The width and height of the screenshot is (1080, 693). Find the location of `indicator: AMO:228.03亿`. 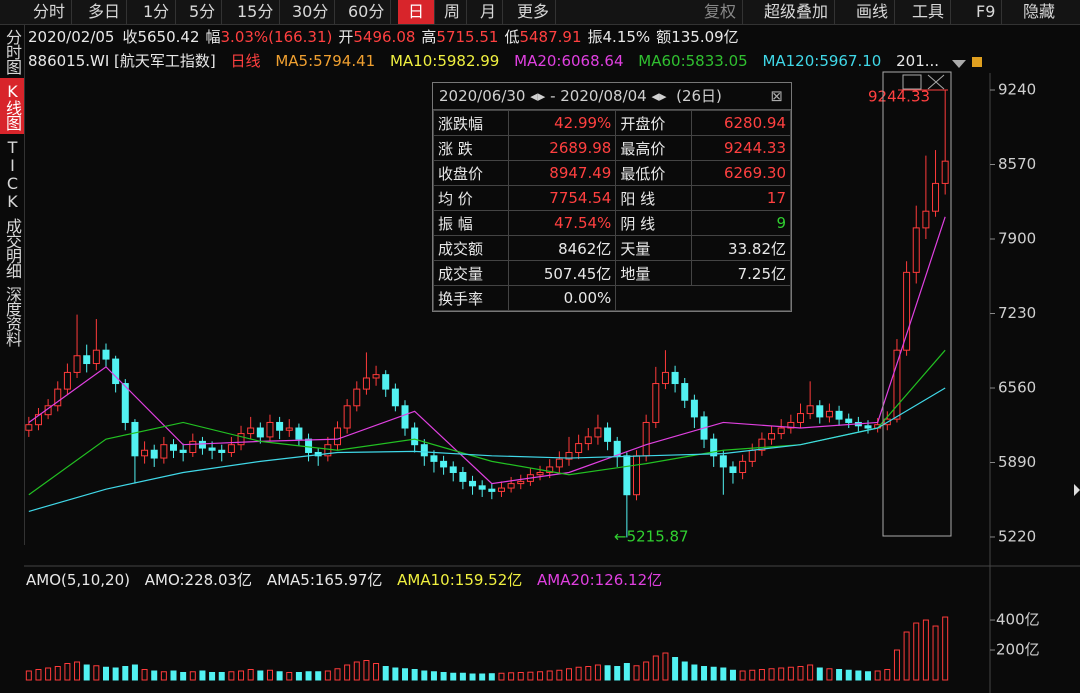

indicator: AMO:228.03亿 is located at coordinates (198, 580).